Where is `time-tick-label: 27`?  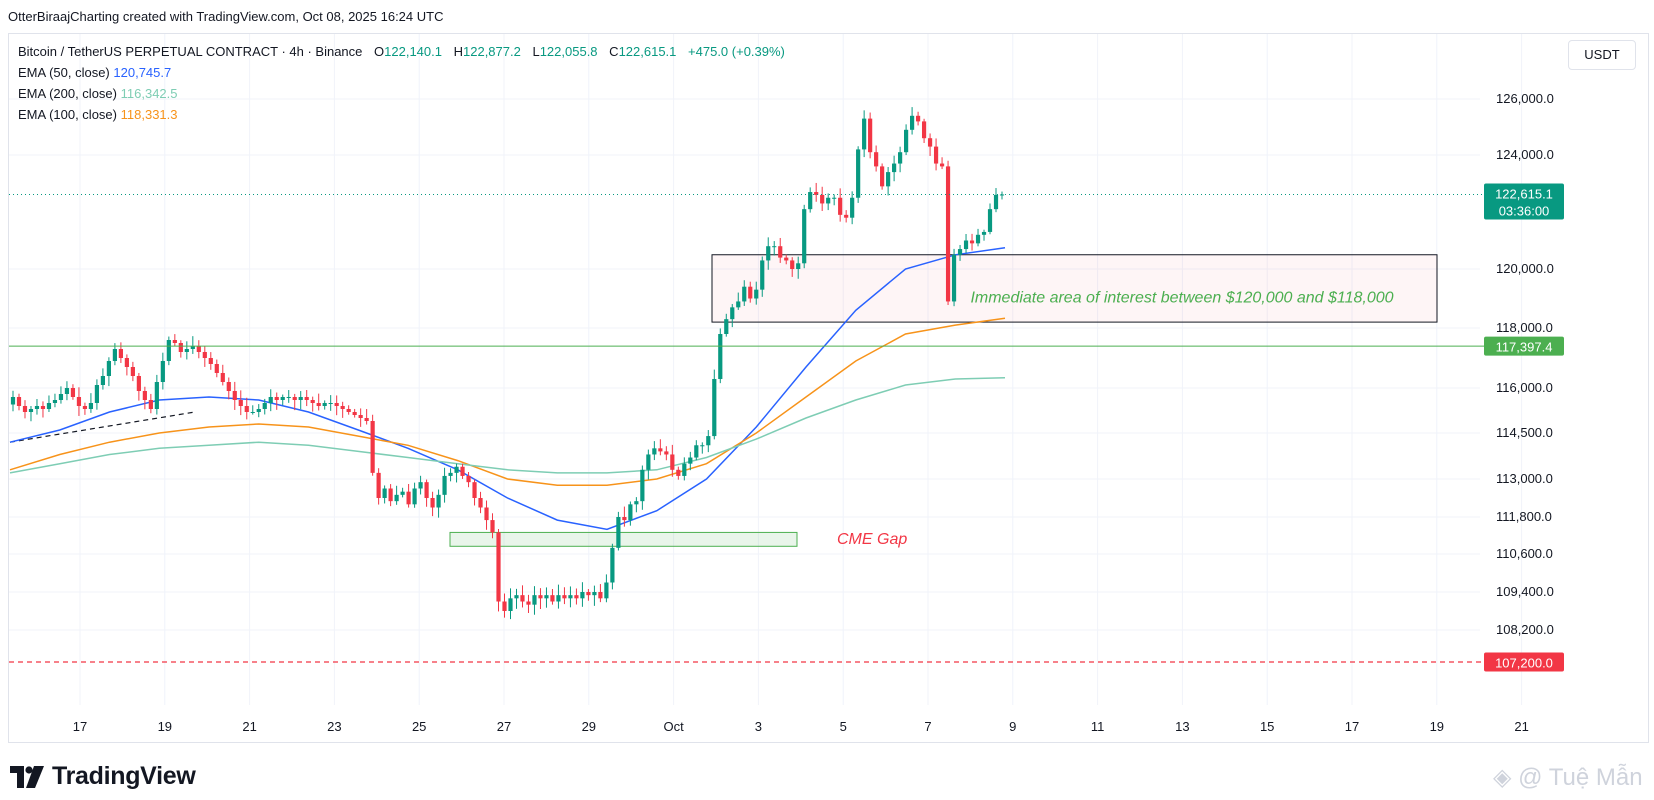
time-tick-label: 27 is located at coordinates (504, 726).